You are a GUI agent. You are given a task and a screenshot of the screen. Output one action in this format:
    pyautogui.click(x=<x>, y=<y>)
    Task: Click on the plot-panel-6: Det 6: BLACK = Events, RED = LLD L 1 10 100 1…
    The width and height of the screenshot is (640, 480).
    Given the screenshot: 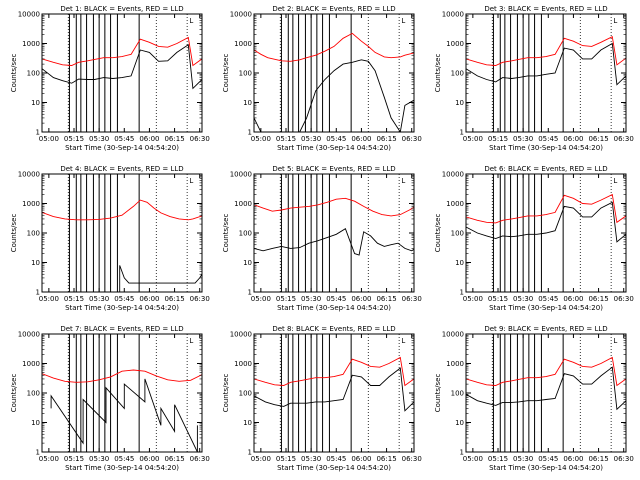 What is the action you would take?
    pyautogui.click(x=534, y=238)
    